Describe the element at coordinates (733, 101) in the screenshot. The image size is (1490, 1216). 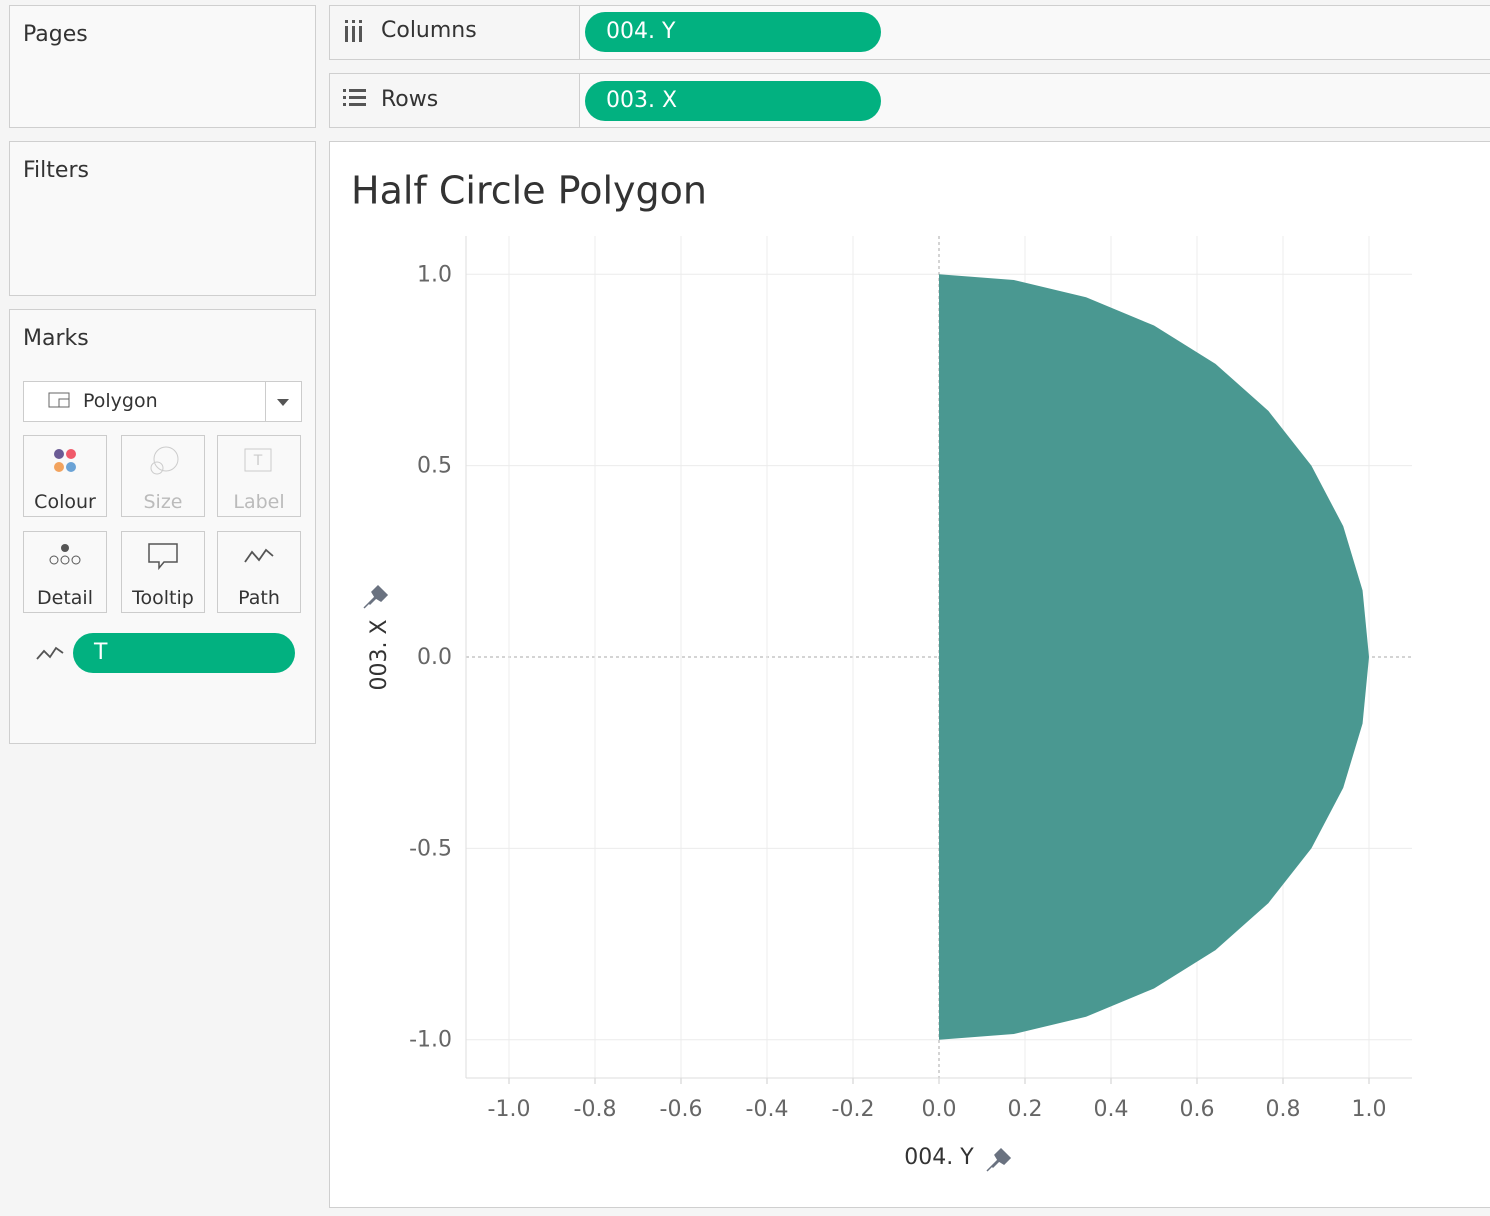
I see `rows-pill: 003. X` at that location.